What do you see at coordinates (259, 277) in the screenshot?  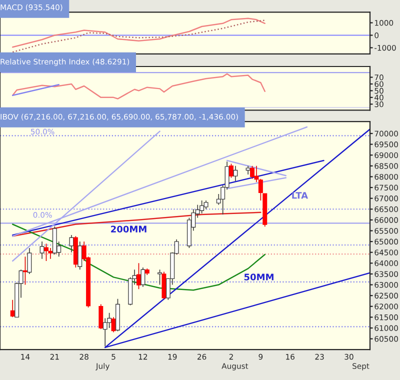 I see `annotation: 50MM` at bounding box center [259, 277].